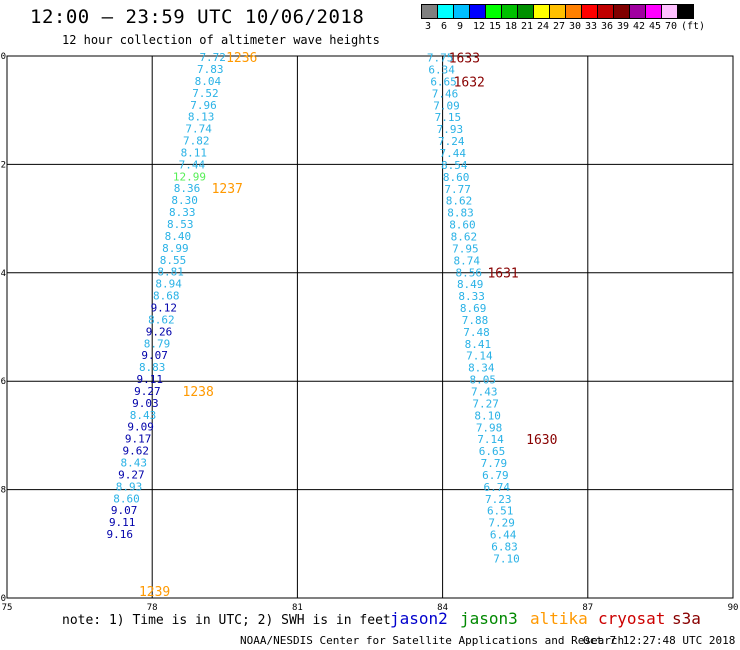 The width and height of the screenshot is (740, 650). Describe the element at coordinates (479, 26) in the screenshot. I see `legend-label: 12` at that location.